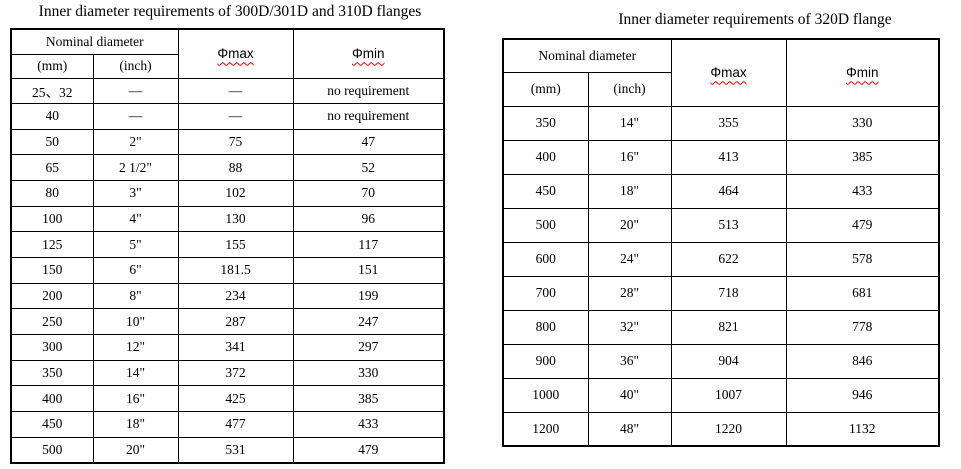  Describe the element at coordinates (728, 327) in the screenshot. I see `cell-phi-max: 821` at that location.